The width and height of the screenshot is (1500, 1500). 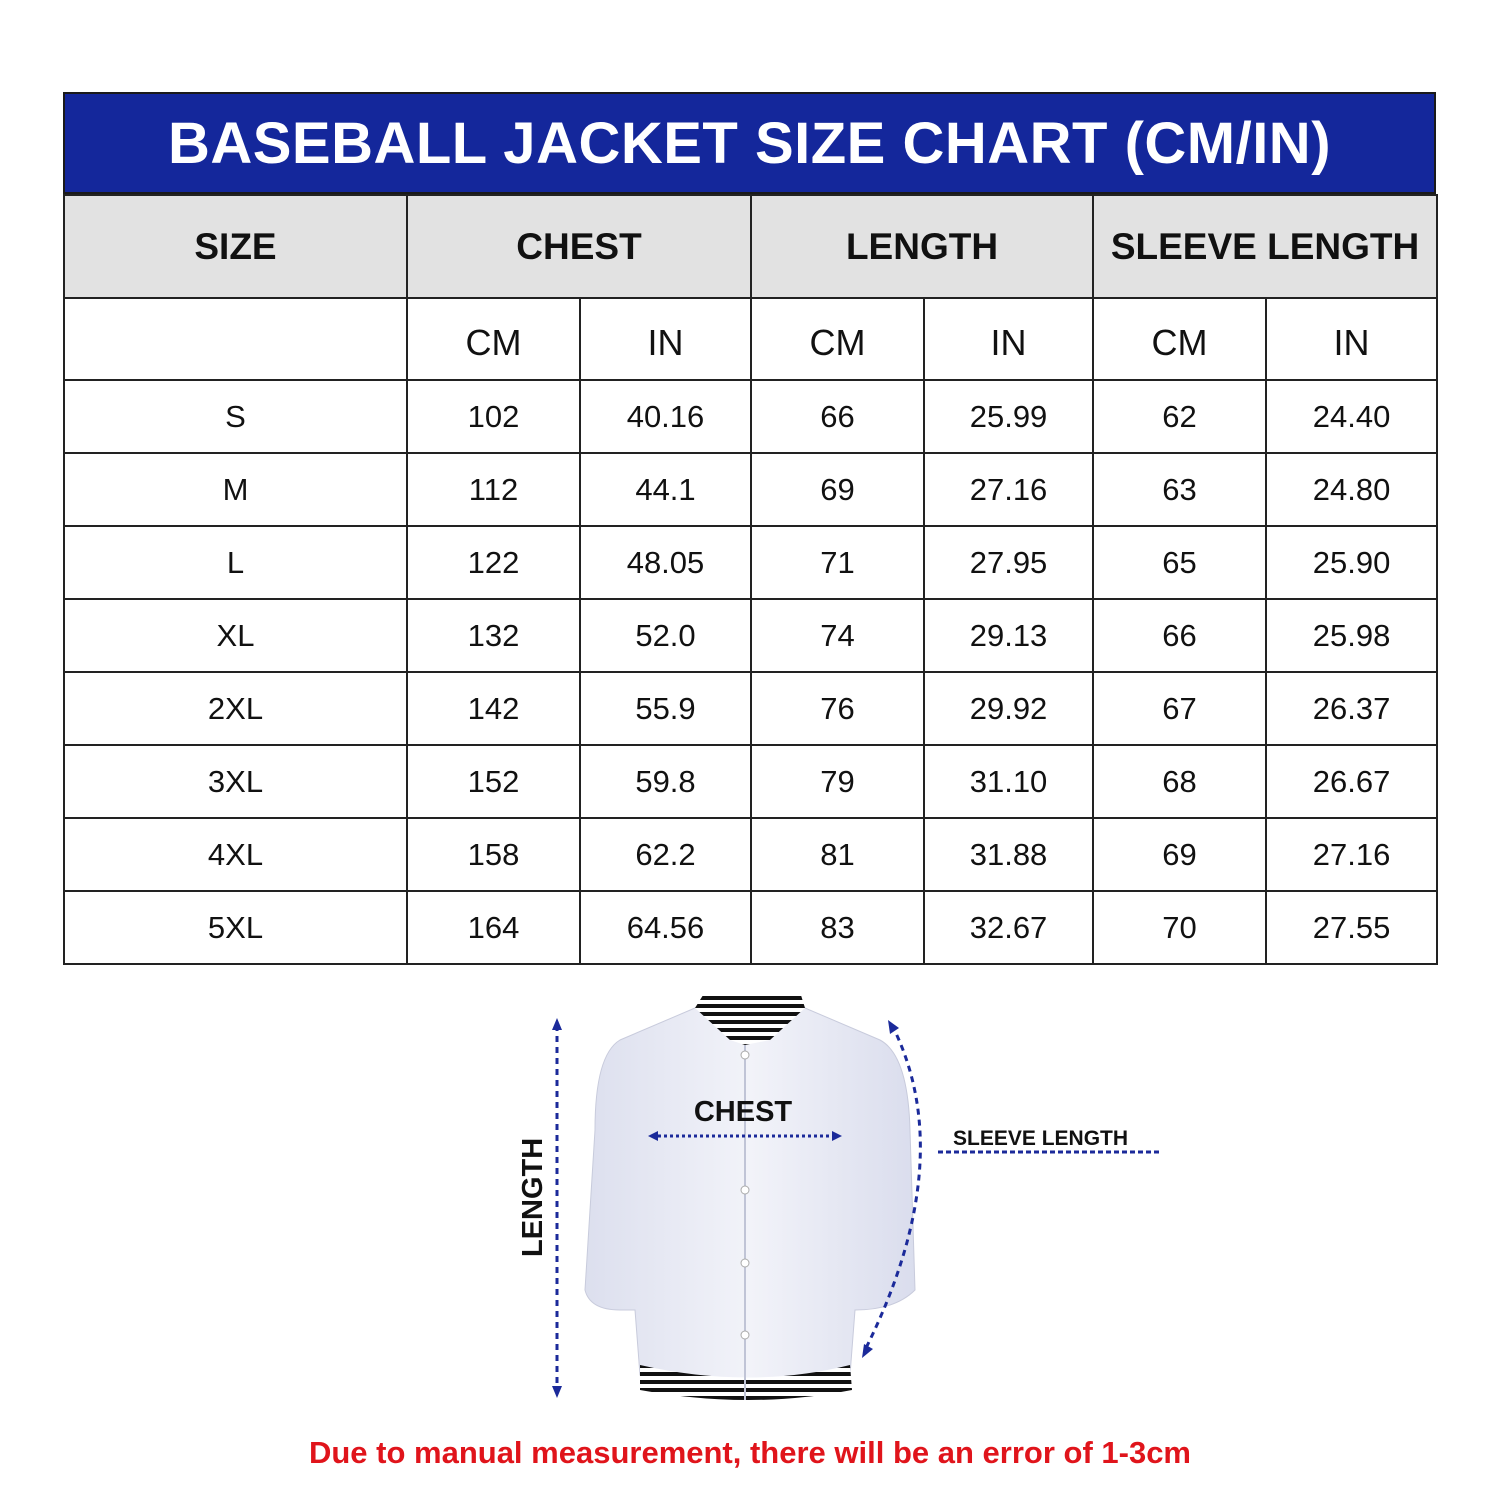 I want to click on header-row: SIZE CHEST LENGTH SLEEVE LENGTH, so click(x=751, y=246).